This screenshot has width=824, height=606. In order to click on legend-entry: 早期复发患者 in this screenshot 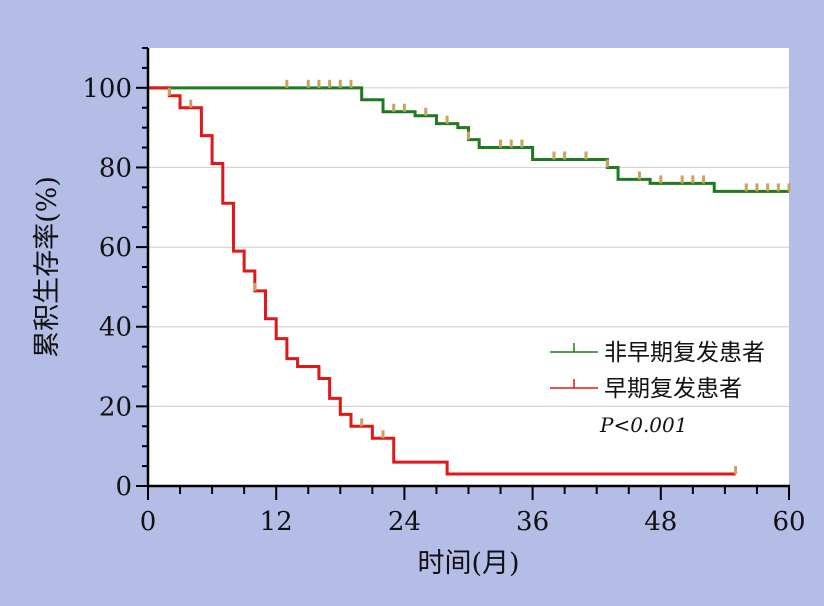, I will do `click(646, 389)`.